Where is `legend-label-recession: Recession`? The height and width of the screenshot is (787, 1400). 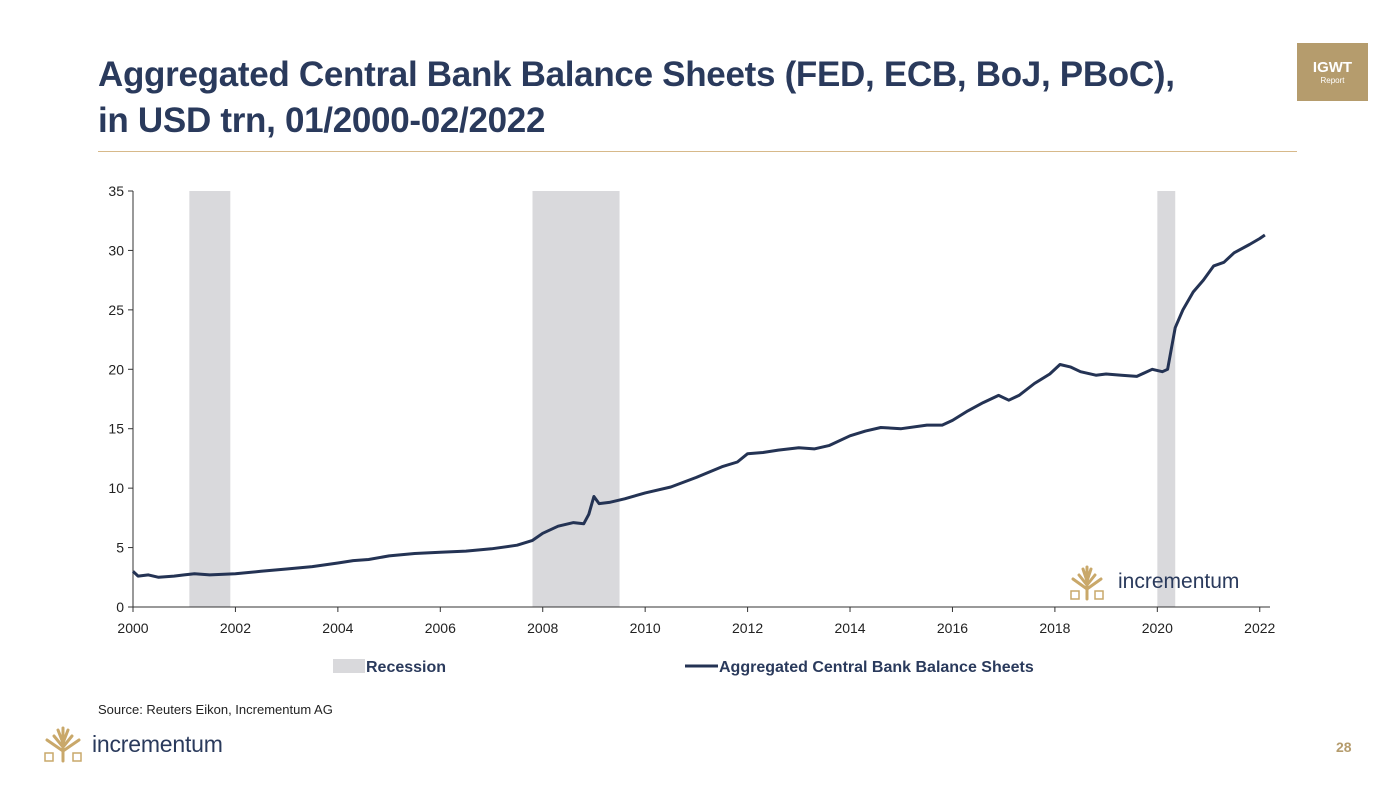 legend-label-recession: Recession is located at coordinates (406, 667).